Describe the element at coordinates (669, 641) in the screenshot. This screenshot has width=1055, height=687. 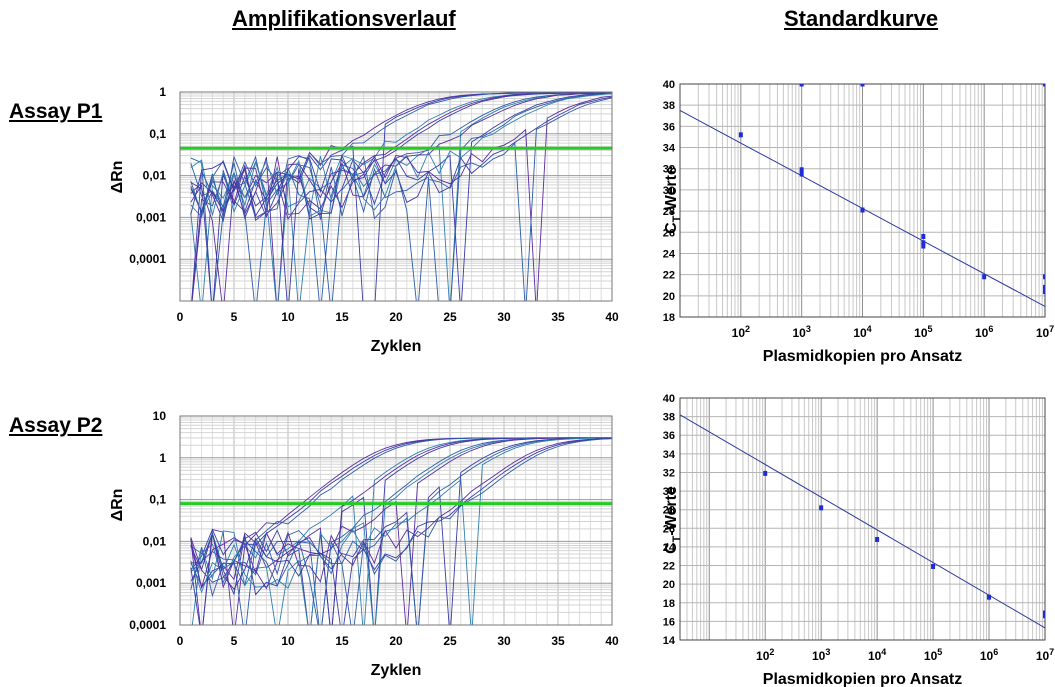
I see `y-tick-label: 14` at that location.